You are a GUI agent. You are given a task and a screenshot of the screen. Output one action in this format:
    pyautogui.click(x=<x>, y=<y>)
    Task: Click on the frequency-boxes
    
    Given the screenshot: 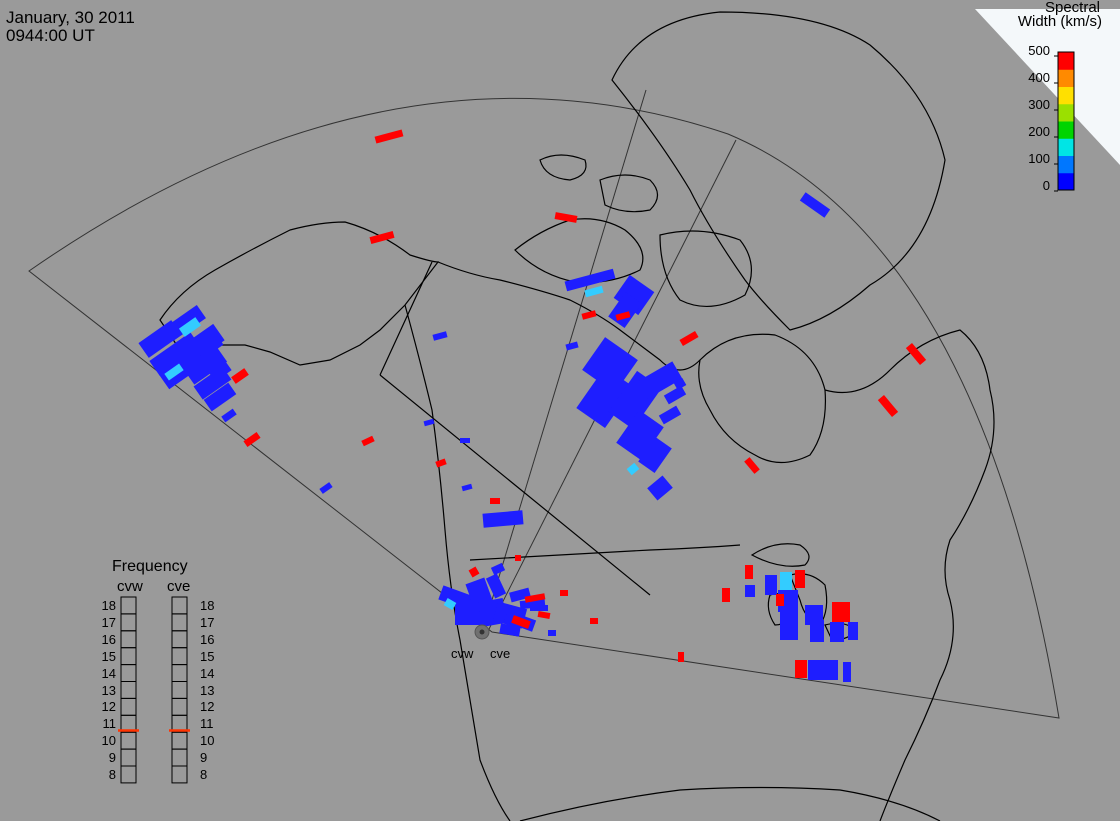 What is the action you would take?
    pyautogui.click(x=154, y=690)
    